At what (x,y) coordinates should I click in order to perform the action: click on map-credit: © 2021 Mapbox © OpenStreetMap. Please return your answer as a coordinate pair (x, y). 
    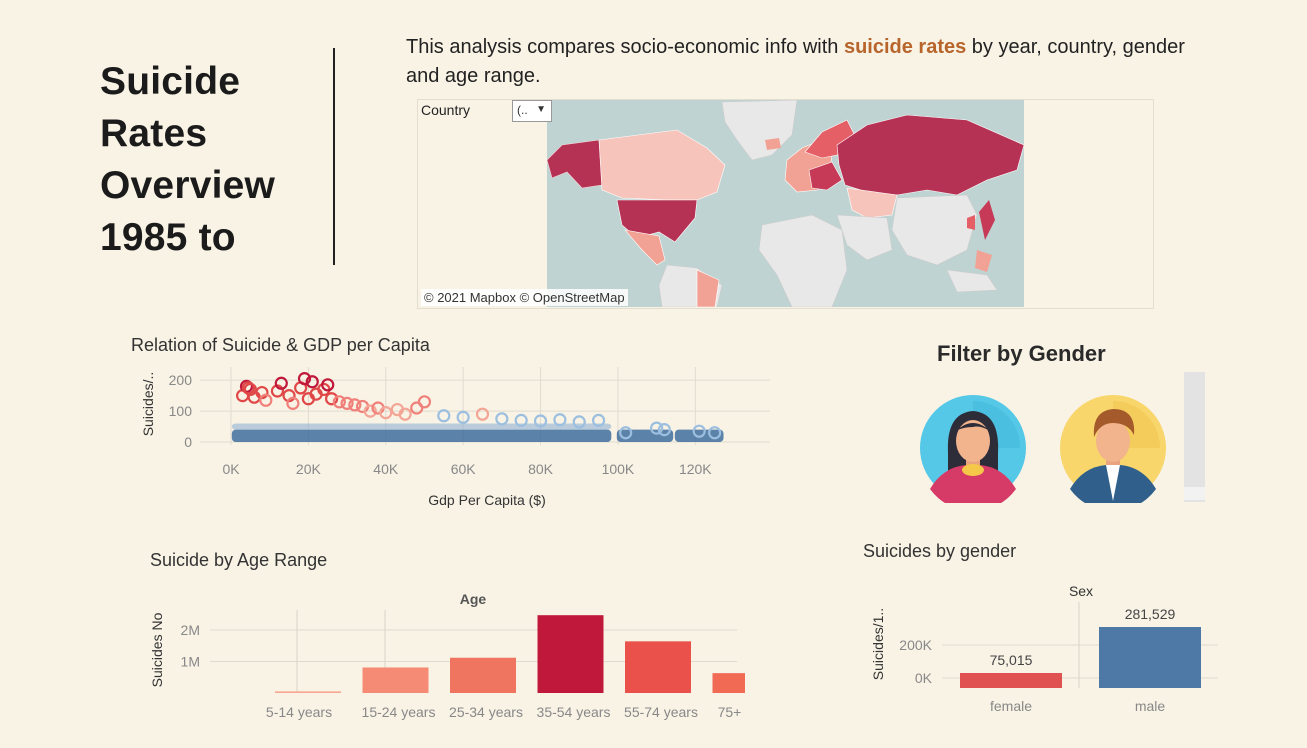
    Looking at the image, I should click on (524, 297).